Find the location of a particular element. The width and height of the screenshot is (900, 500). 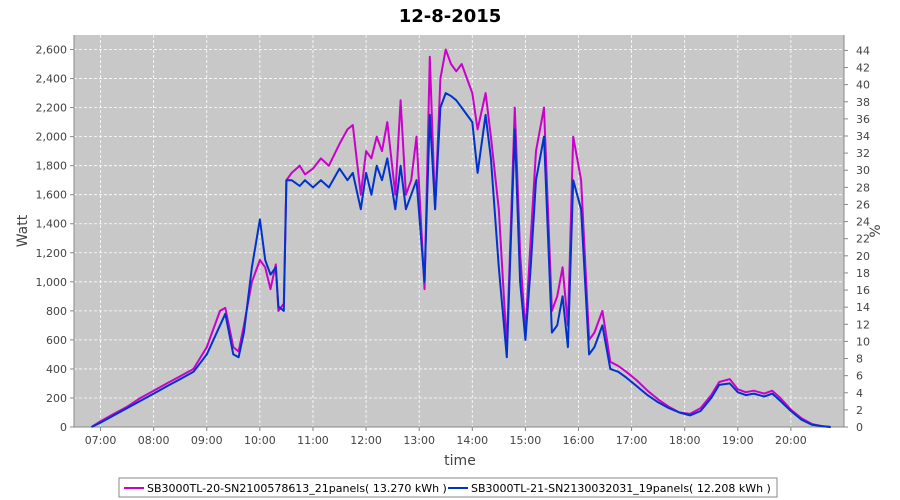

x-tick-label: 11:00 is located at coordinates (313, 440).